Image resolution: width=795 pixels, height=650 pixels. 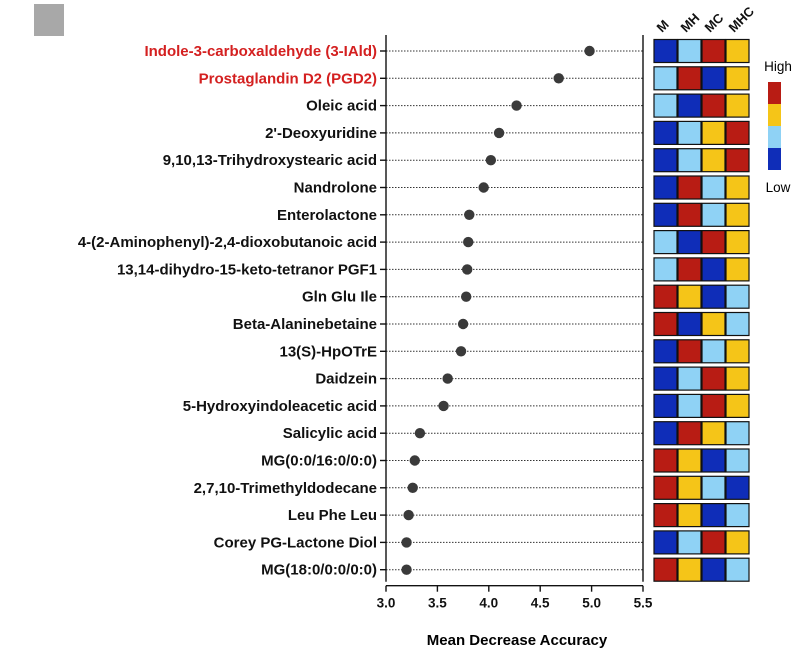 What do you see at coordinates (380, 269) in the screenshot?
I see `chart-row: 13,14-dihydro-15-keto-tetranor PGF1` at bounding box center [380, 269].